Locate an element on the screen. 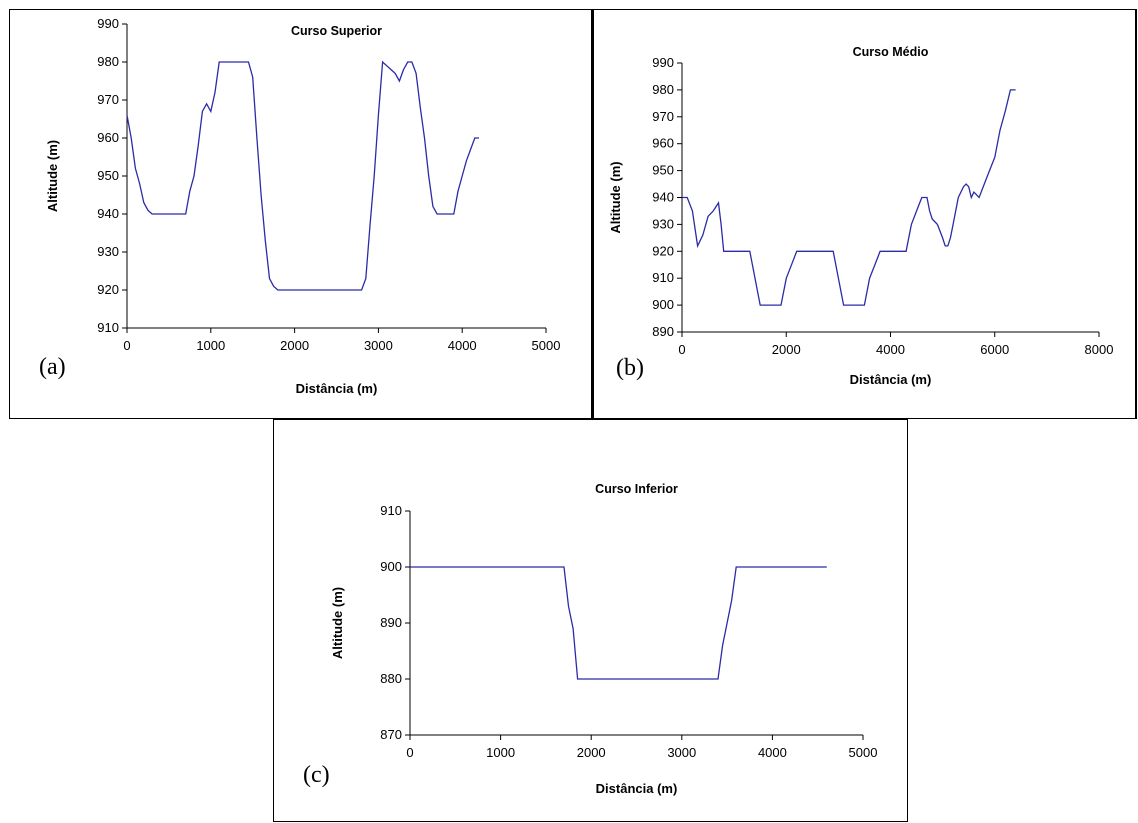  chart-c-x-tick-label: 4000 is located at coordinates (772, 752).